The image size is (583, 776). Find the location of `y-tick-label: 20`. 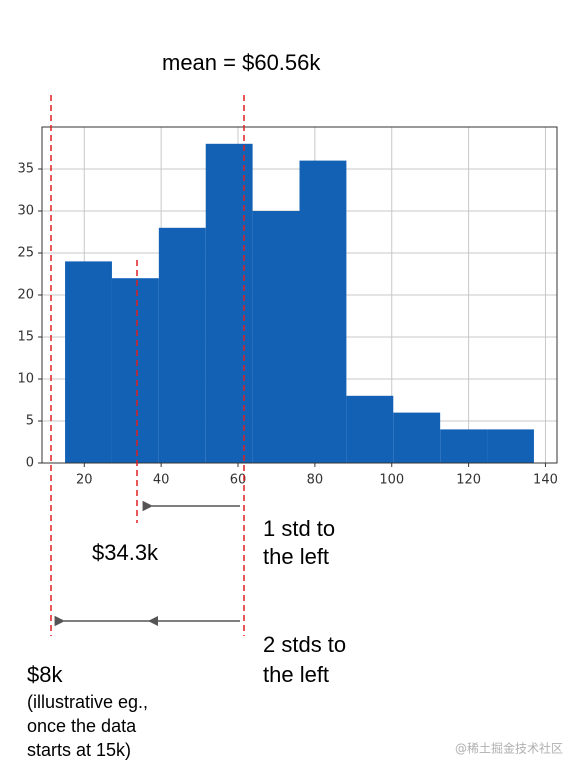

y-tick-label: 20 is located at coordinates (25, 295).